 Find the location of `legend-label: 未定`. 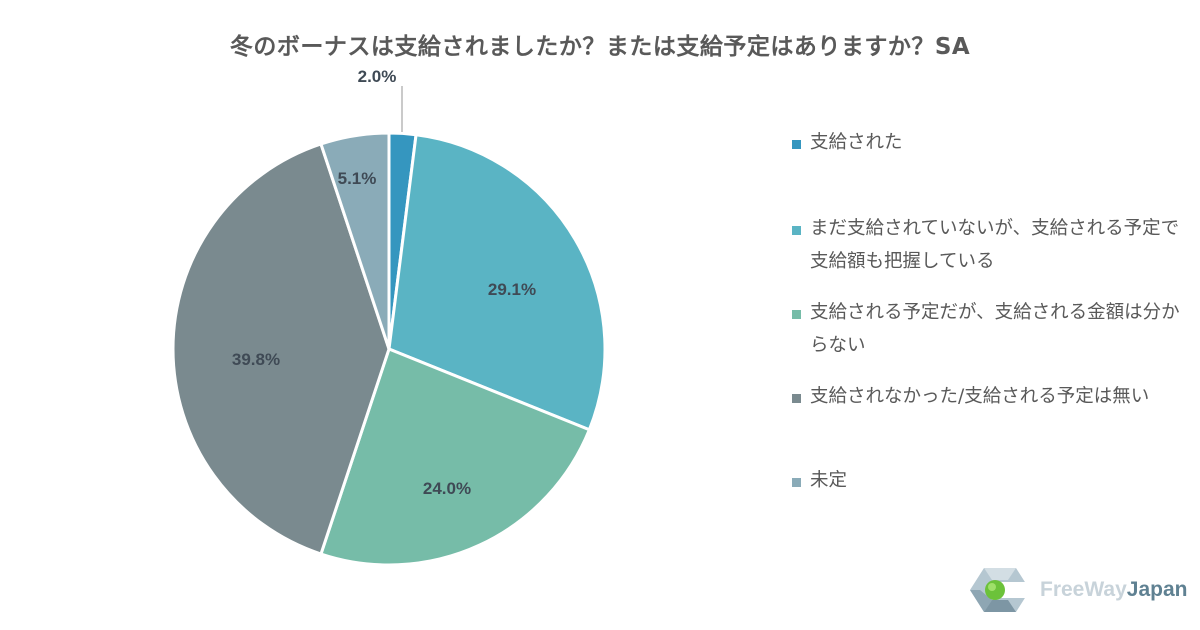

legend-label: 未定 is located at coordinates (829, 480).